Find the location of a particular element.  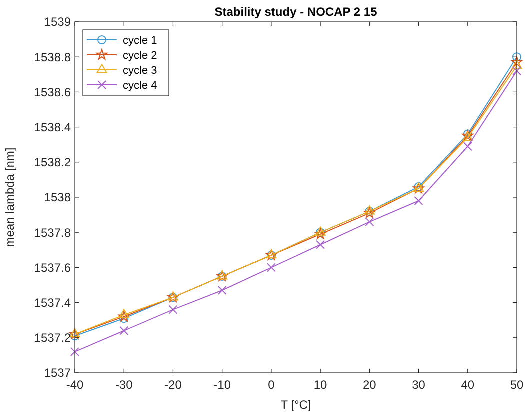

y-tick-label: 1537 is located at coordinates (58, 373).